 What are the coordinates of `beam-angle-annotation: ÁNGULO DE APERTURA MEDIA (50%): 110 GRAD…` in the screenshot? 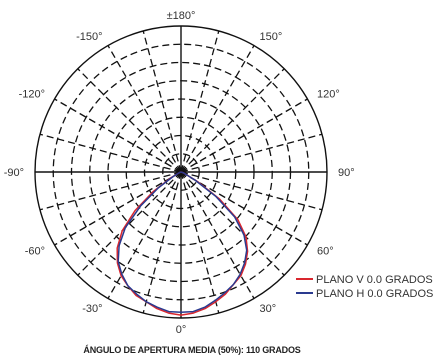 It's located at (191, 350).